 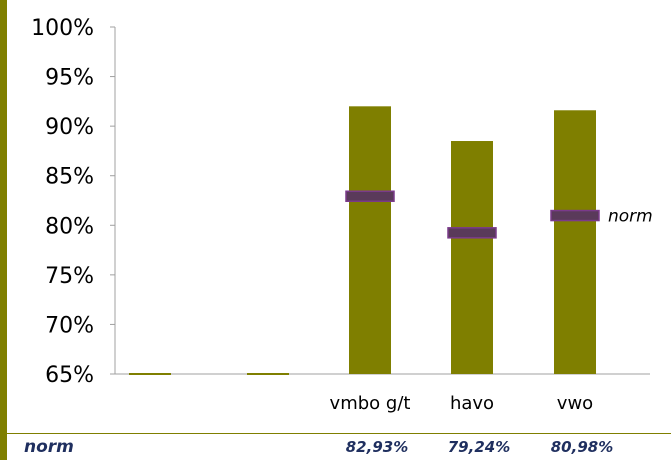 I want to click on y-tick-label: 65%, so click(x=69, y=375).